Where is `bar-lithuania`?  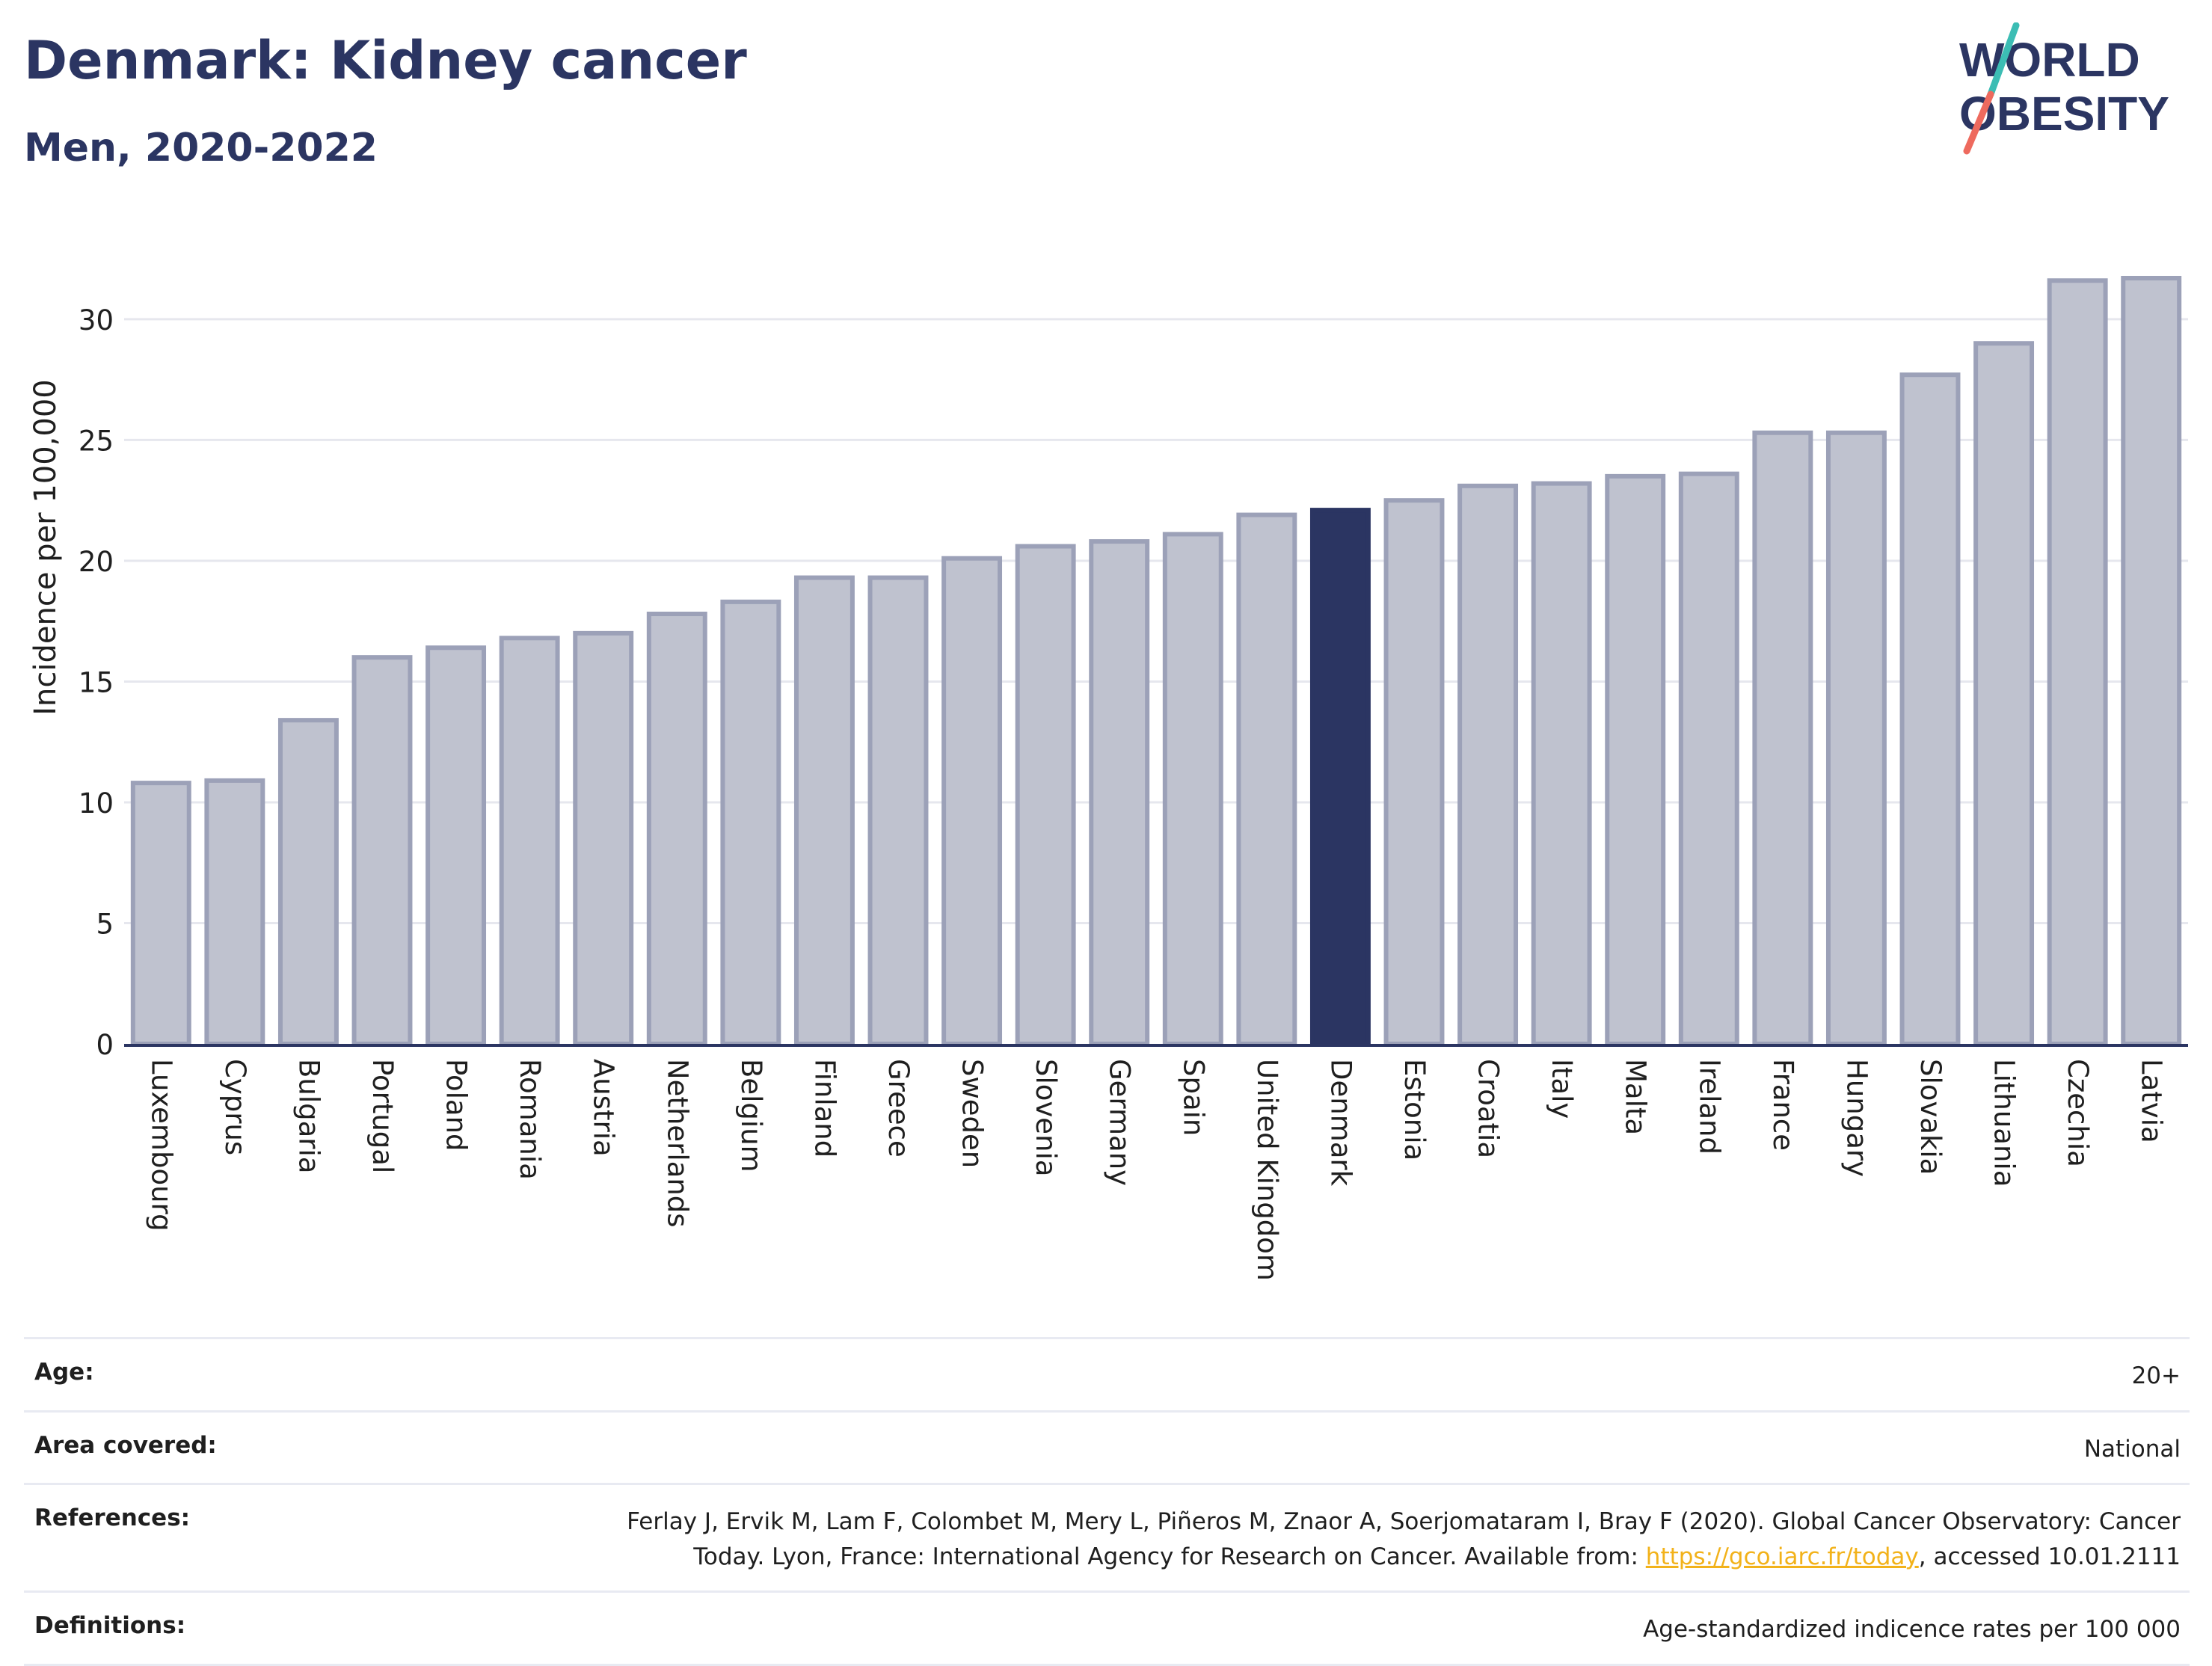 bar-lithuania is located at coordinates (2004, 694).